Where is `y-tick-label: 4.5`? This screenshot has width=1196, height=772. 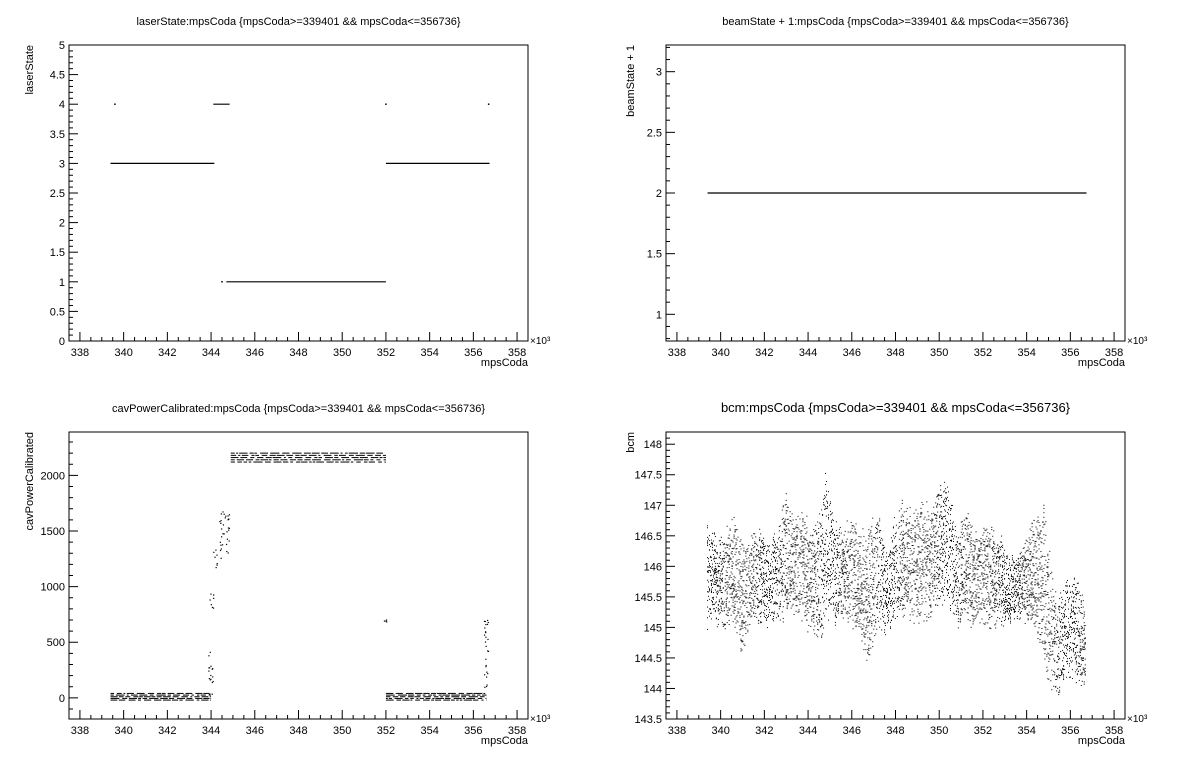 y-tick-label: 4.5 is located at coordinates (57, 76).